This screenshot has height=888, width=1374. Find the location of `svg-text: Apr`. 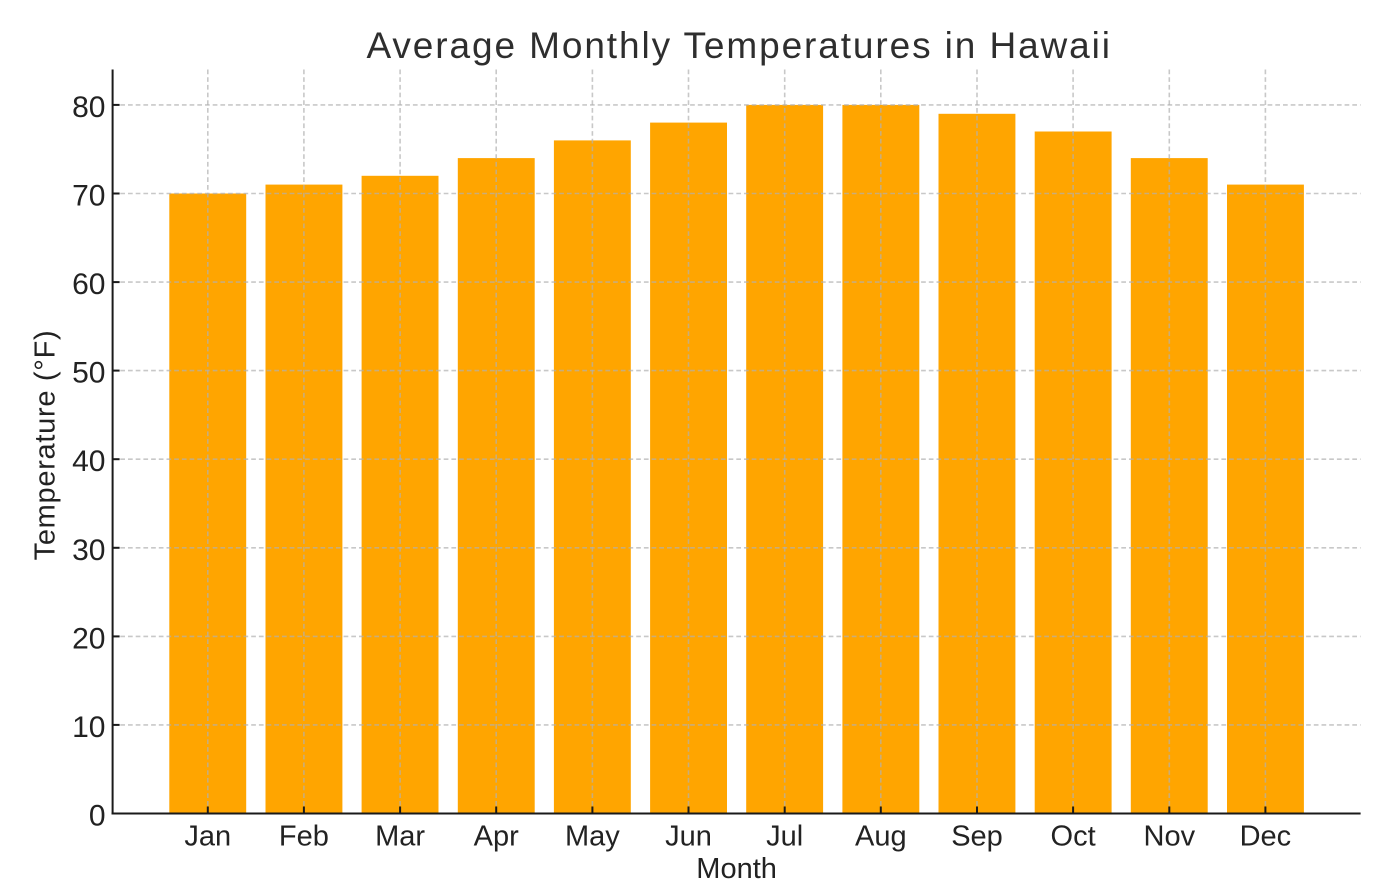

svg-text: Apr is located at coordinates (496, 837).